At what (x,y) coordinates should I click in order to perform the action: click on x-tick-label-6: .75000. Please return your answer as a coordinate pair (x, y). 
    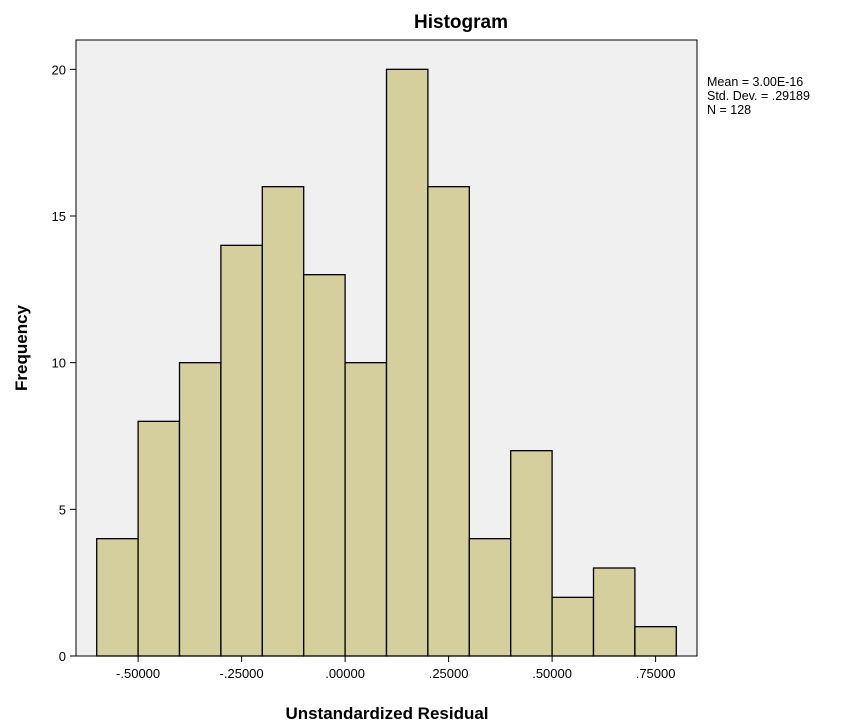
    Looking at the image, I should click on (656, 673).